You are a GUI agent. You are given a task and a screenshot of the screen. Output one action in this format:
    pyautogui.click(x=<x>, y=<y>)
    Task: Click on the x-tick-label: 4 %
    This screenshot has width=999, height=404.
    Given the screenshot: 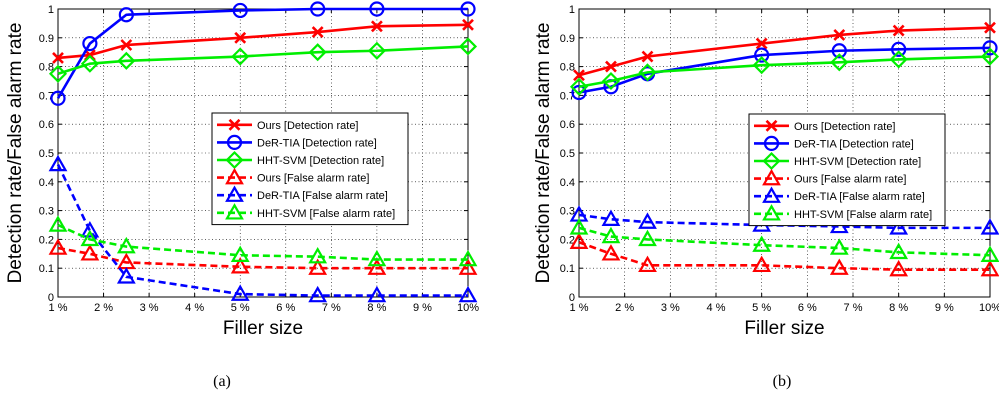 What is the action you would take?
    pyautogui.click(x=716, y=308)
    